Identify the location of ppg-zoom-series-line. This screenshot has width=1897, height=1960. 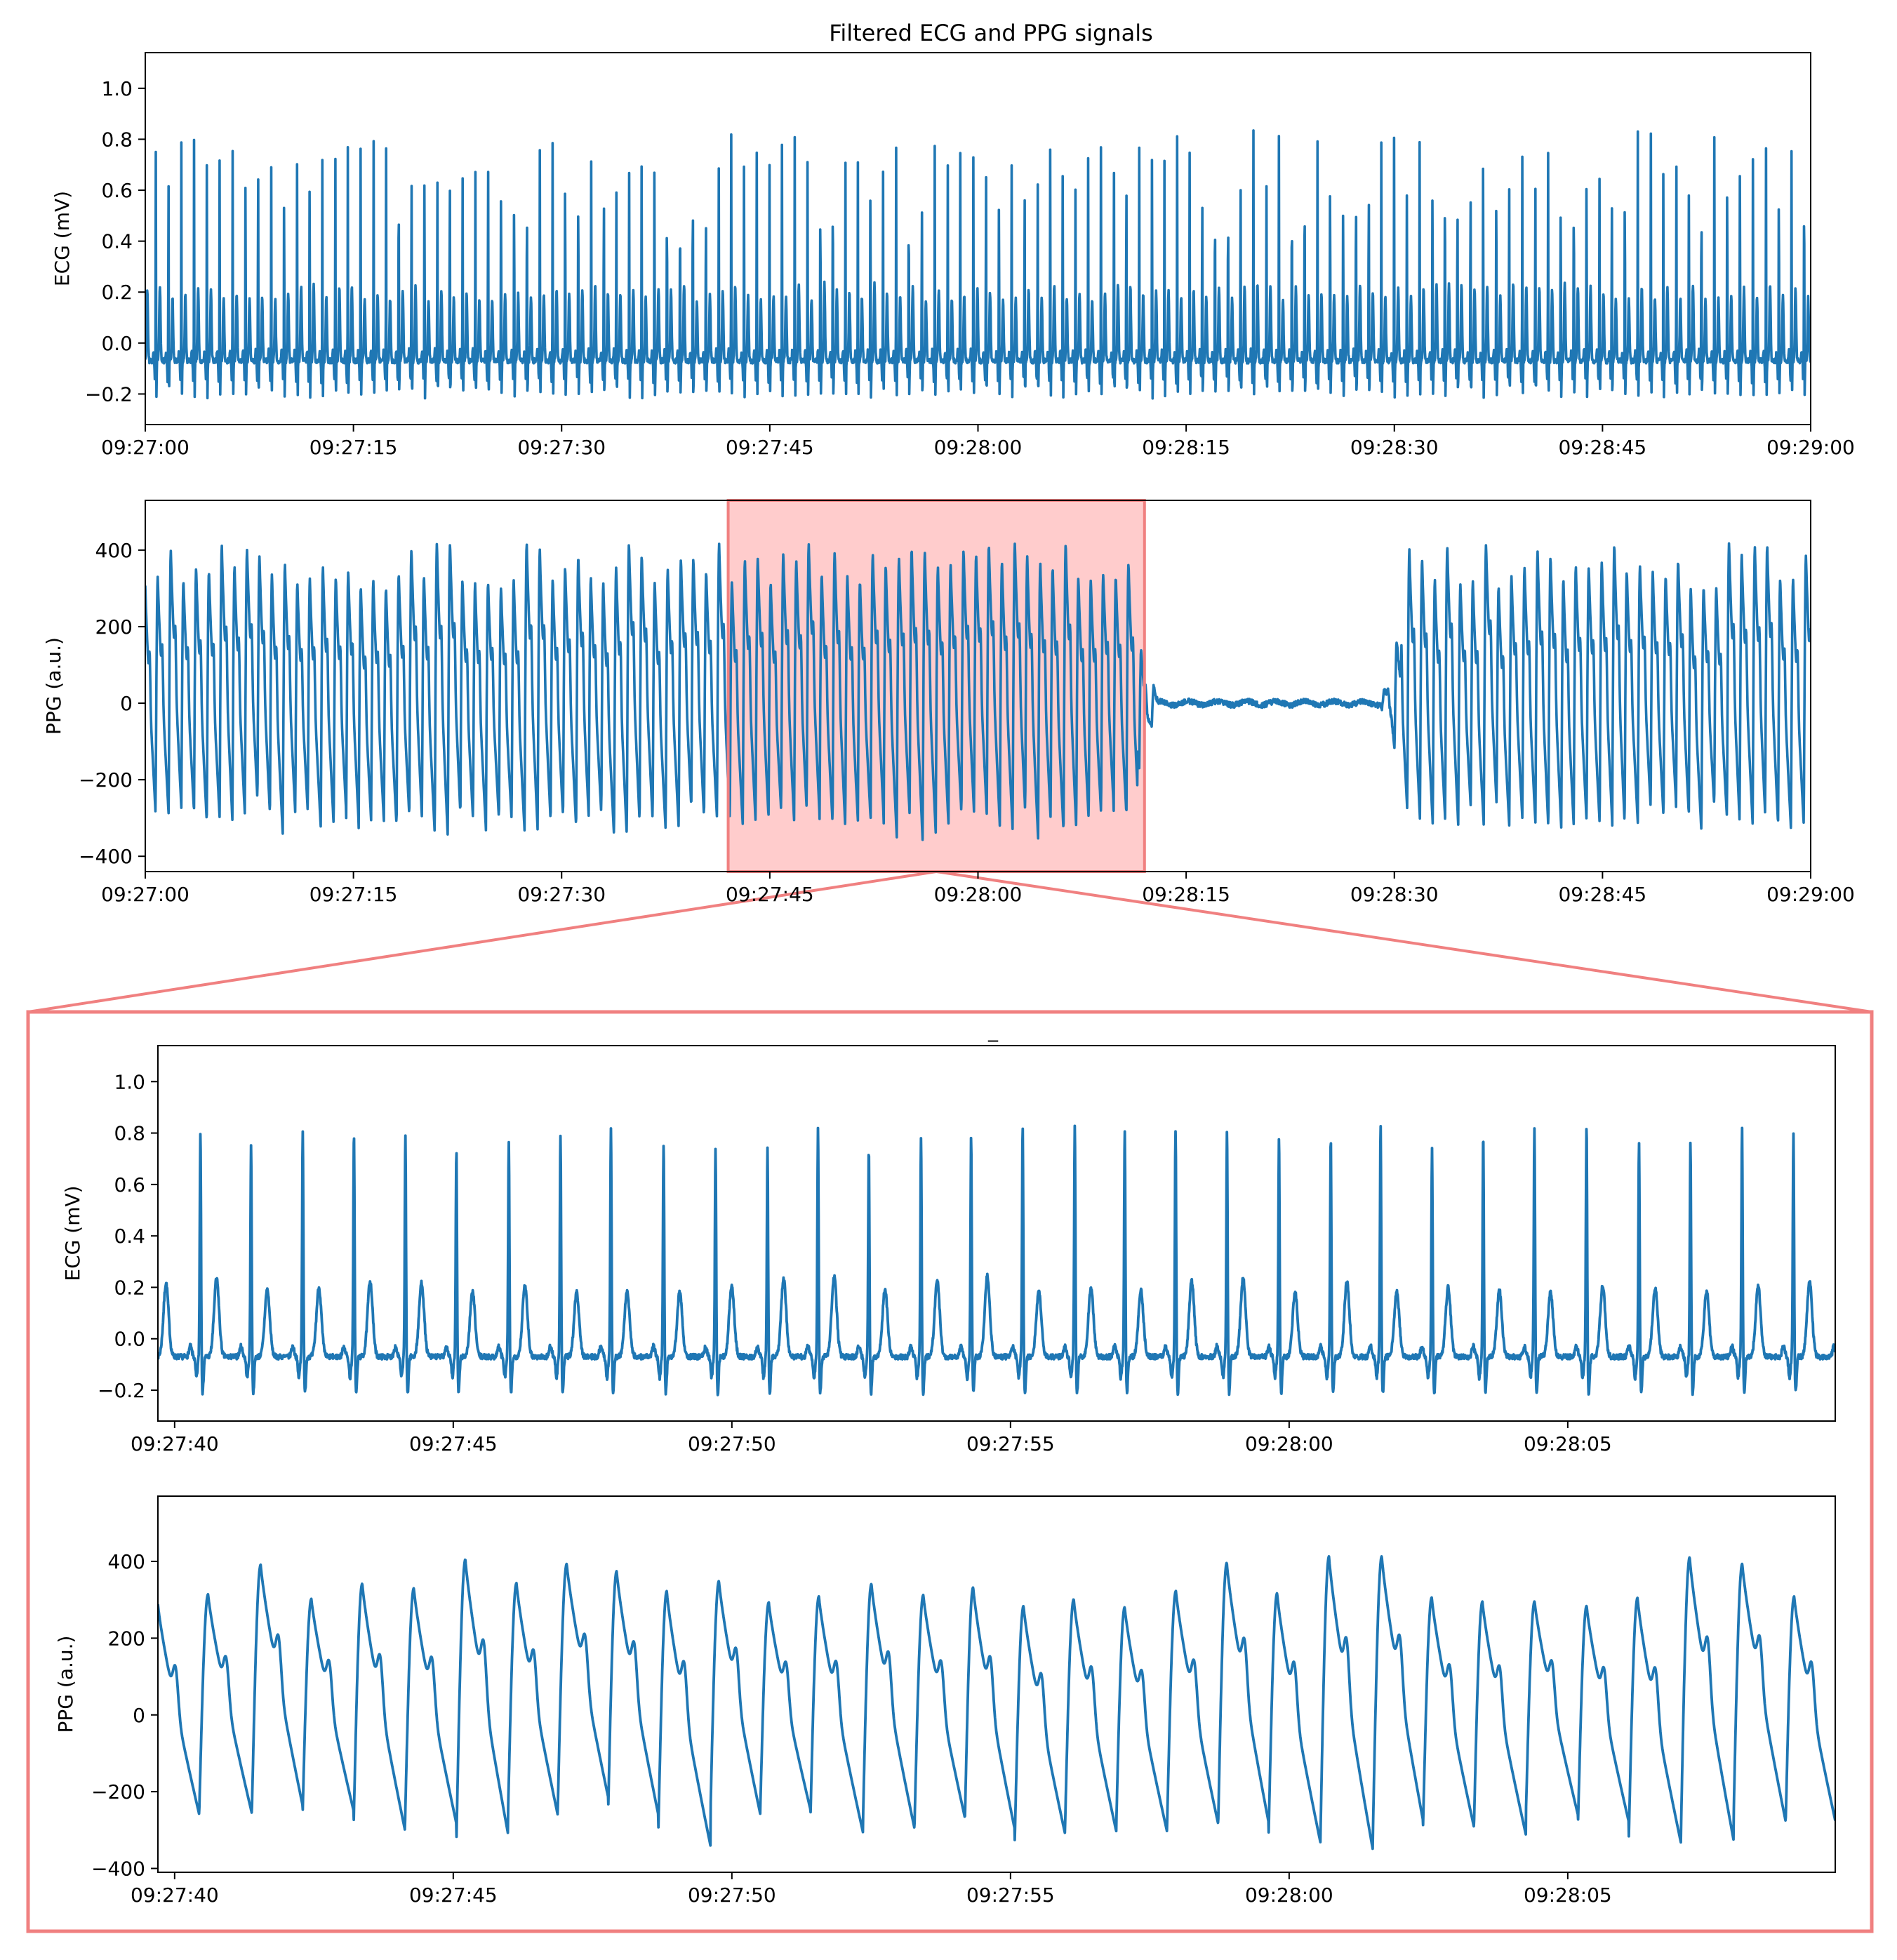
(996, 1703).